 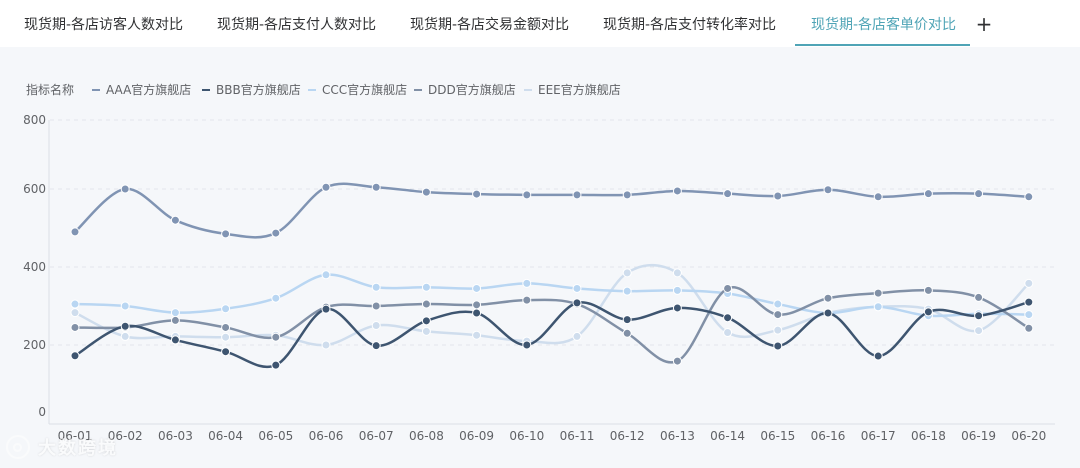 I want to click on tab-avg-order-value: 现货期-各店客单价对比, so click(x=884, y=25).